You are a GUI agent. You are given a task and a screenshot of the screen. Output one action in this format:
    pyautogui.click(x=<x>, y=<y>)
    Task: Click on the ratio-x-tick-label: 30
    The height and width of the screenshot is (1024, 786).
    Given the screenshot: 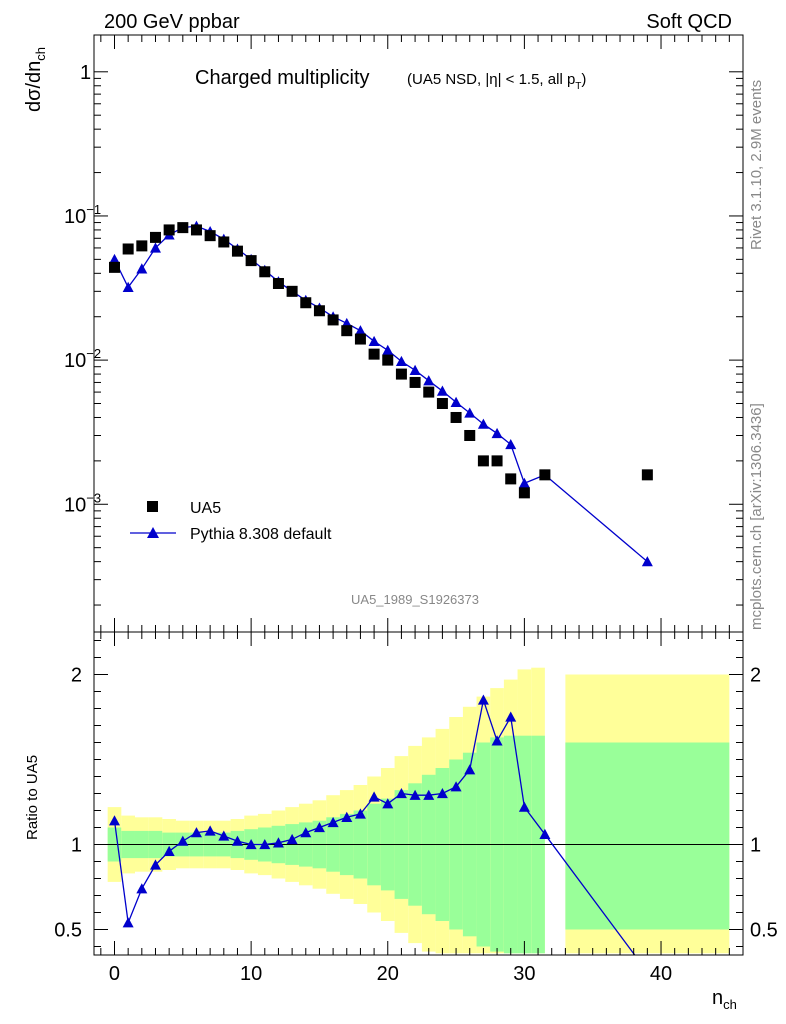 What is the action you would take?
    pyautogui.click(x=524, y=974)
    